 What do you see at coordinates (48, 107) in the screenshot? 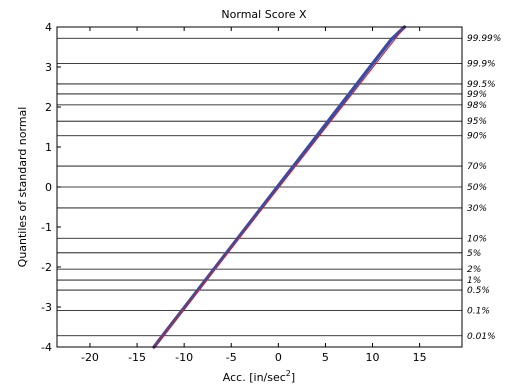
I see `y-tick-label: 2` at bounding box center [48, 107].